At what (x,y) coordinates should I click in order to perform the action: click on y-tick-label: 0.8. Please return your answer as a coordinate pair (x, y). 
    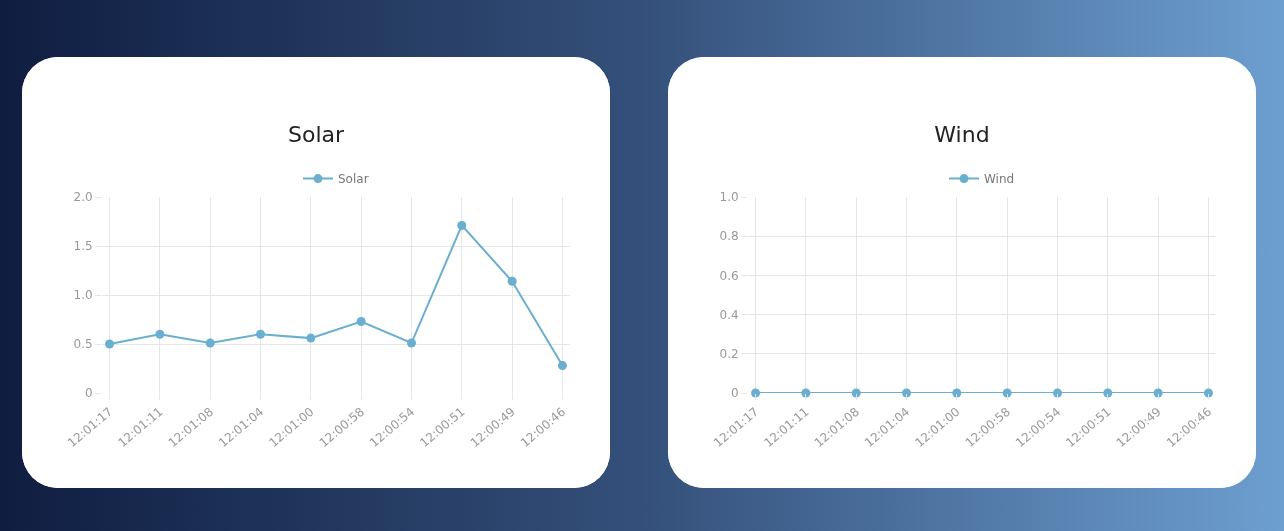
    Looking at the image, I should click on (729, 236).